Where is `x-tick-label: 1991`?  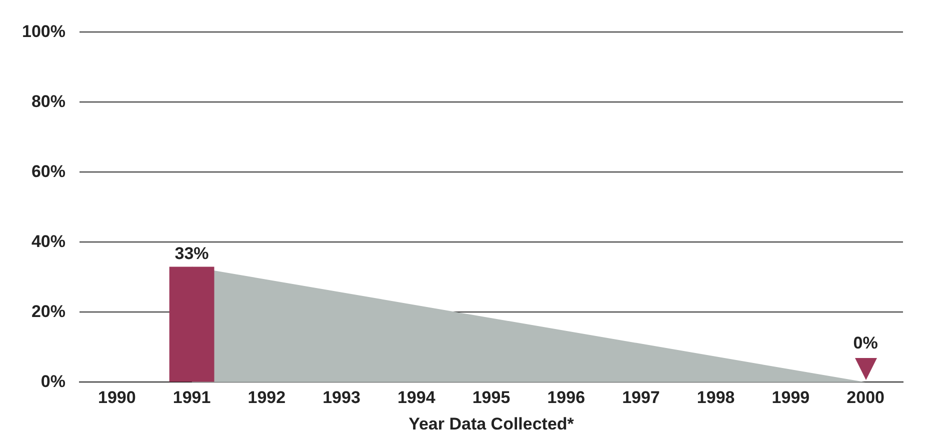 x-tick-label: 1991 is located at coordinates (191, 398).